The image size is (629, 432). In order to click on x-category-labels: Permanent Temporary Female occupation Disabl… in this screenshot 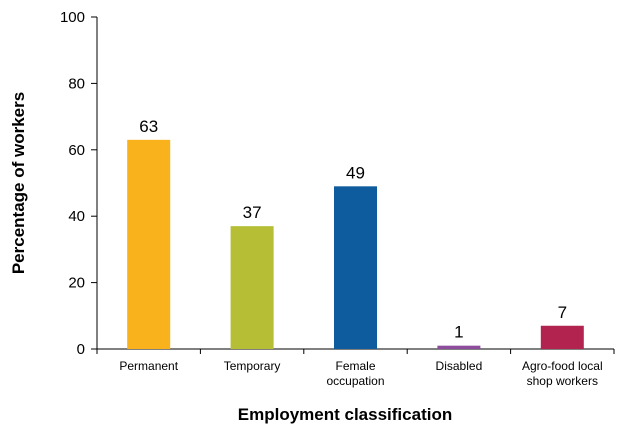, I will do `click(355, 368)`.